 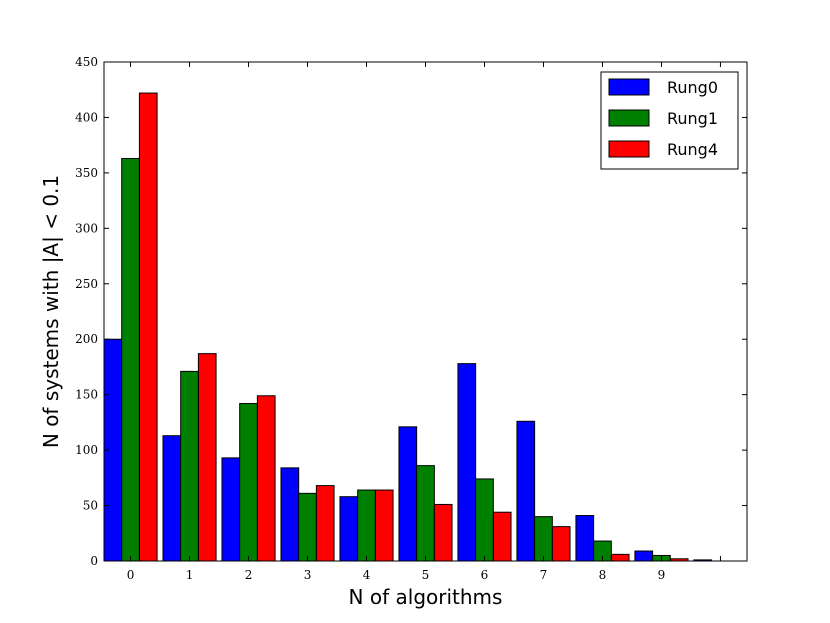 I want to click on x-tick-label: 1, so click(x=190, y=575).